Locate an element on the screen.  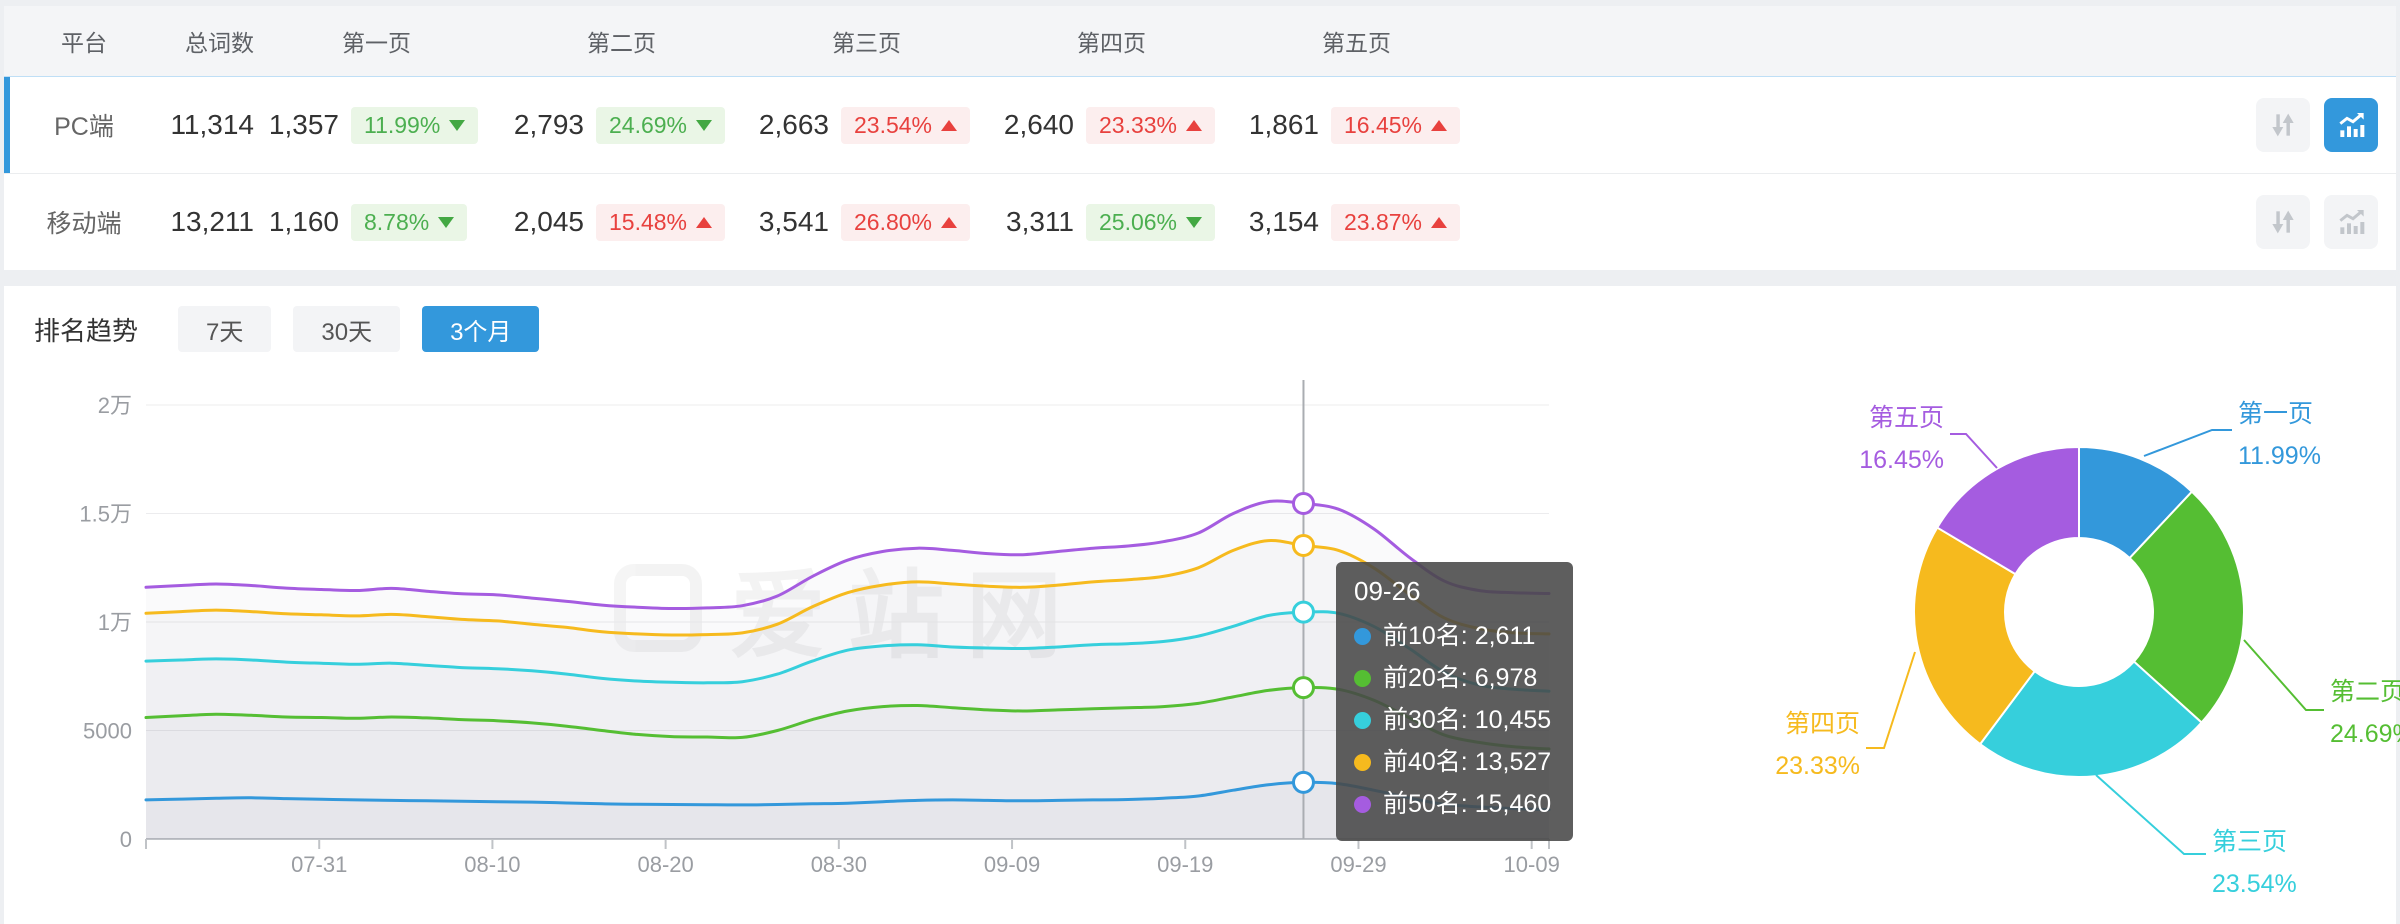
tab-7-days: 7天 is located at coordinates (225, 329).